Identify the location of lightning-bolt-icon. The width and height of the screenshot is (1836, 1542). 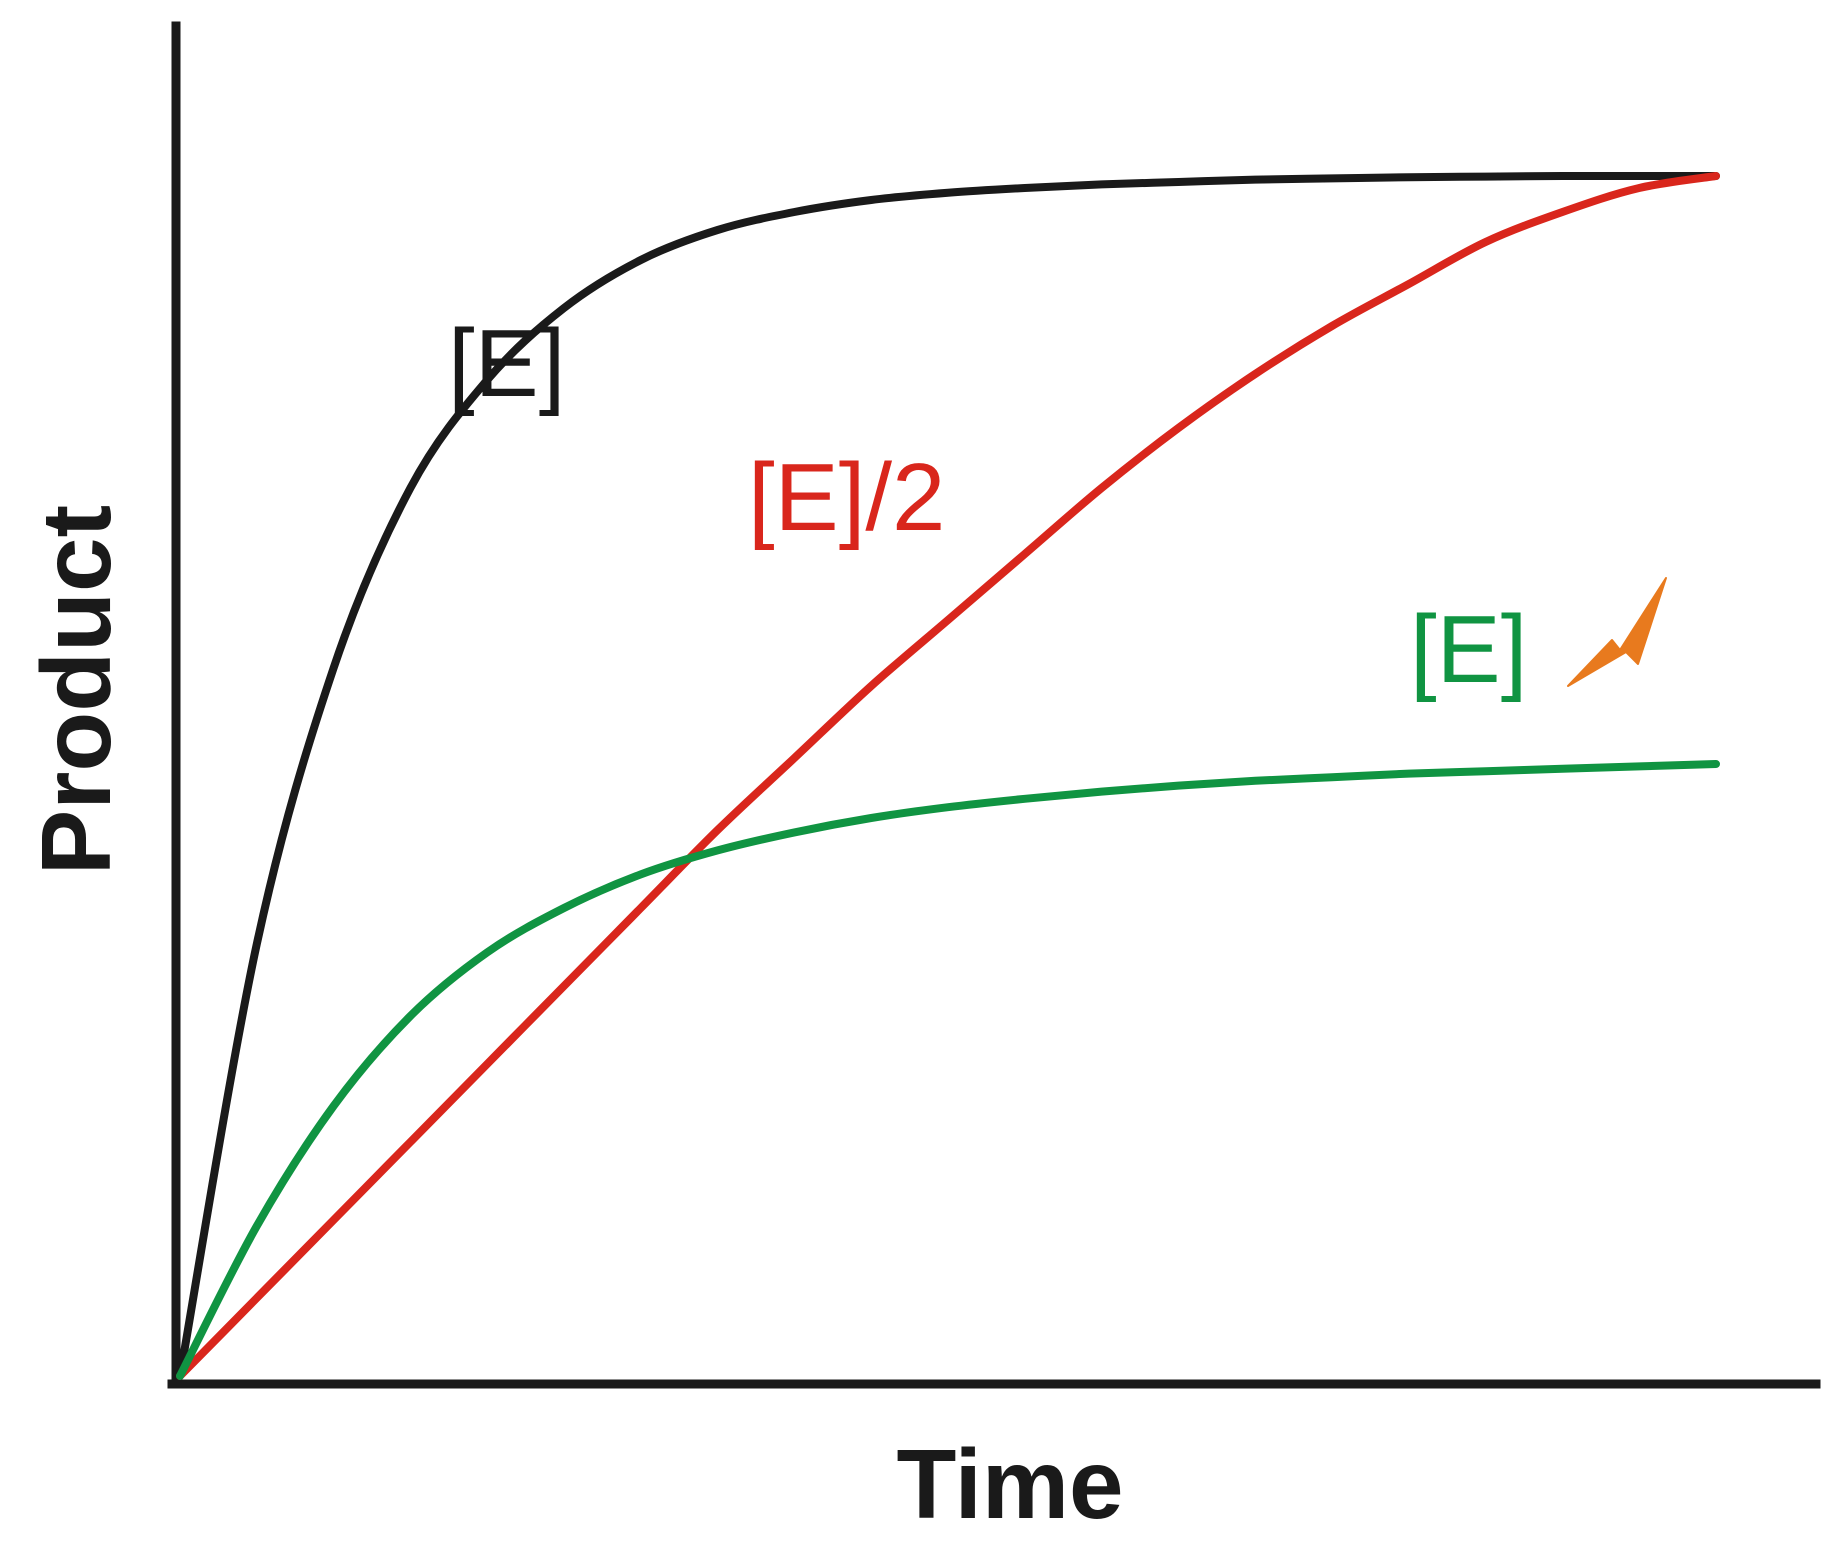
(1617, 632).